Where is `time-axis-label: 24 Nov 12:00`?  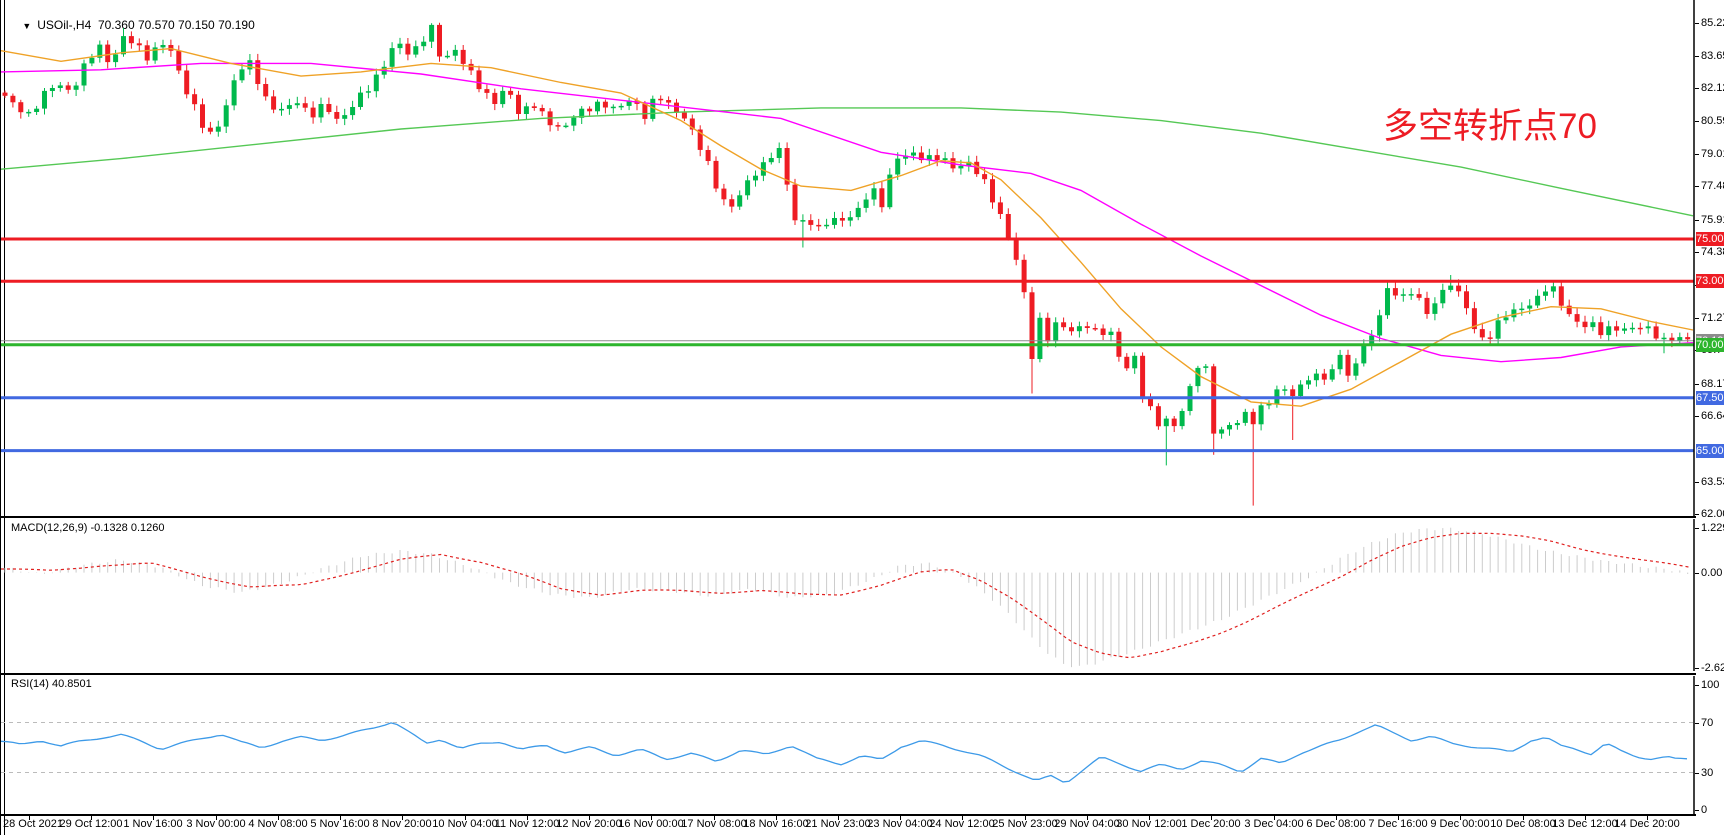
time-axis-label: 24 Nov 12:00 is located at coordinates (962, 824).